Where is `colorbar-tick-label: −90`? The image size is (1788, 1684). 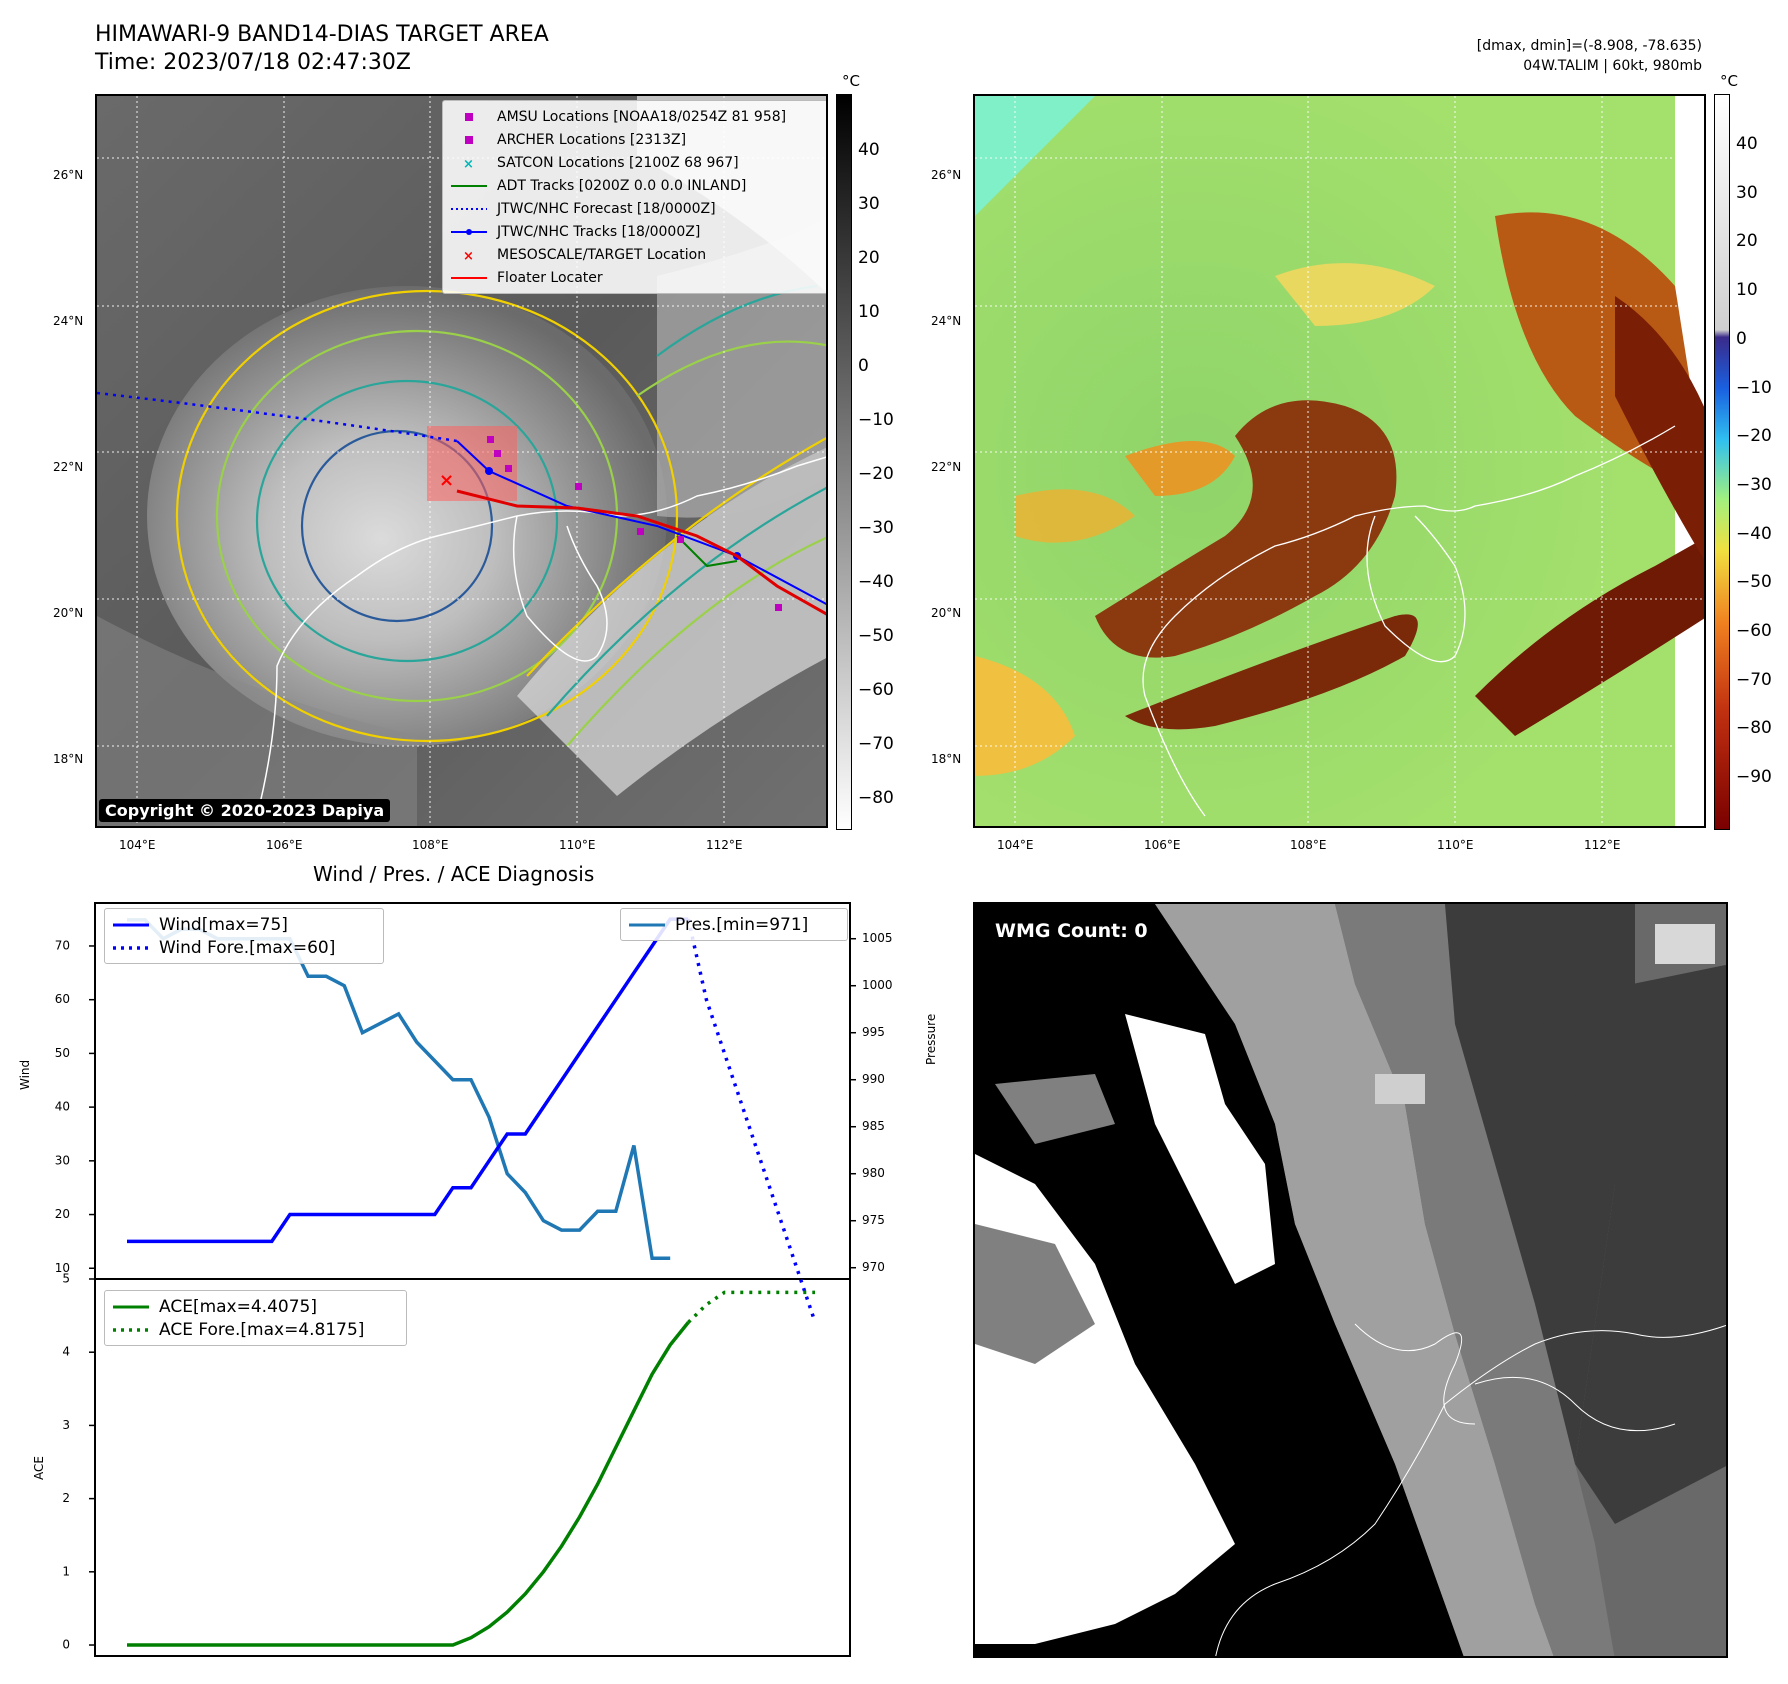 colorbar-tick-label: −90 is located at coordinates (1754, 777).